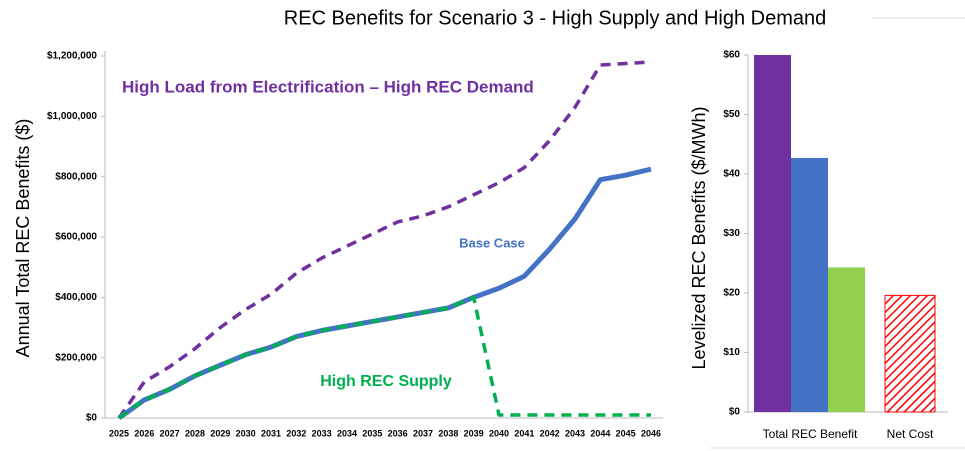 This screenshot has height=451, width=965. I want to click on y-tick-label: $30, so click(731, 233).